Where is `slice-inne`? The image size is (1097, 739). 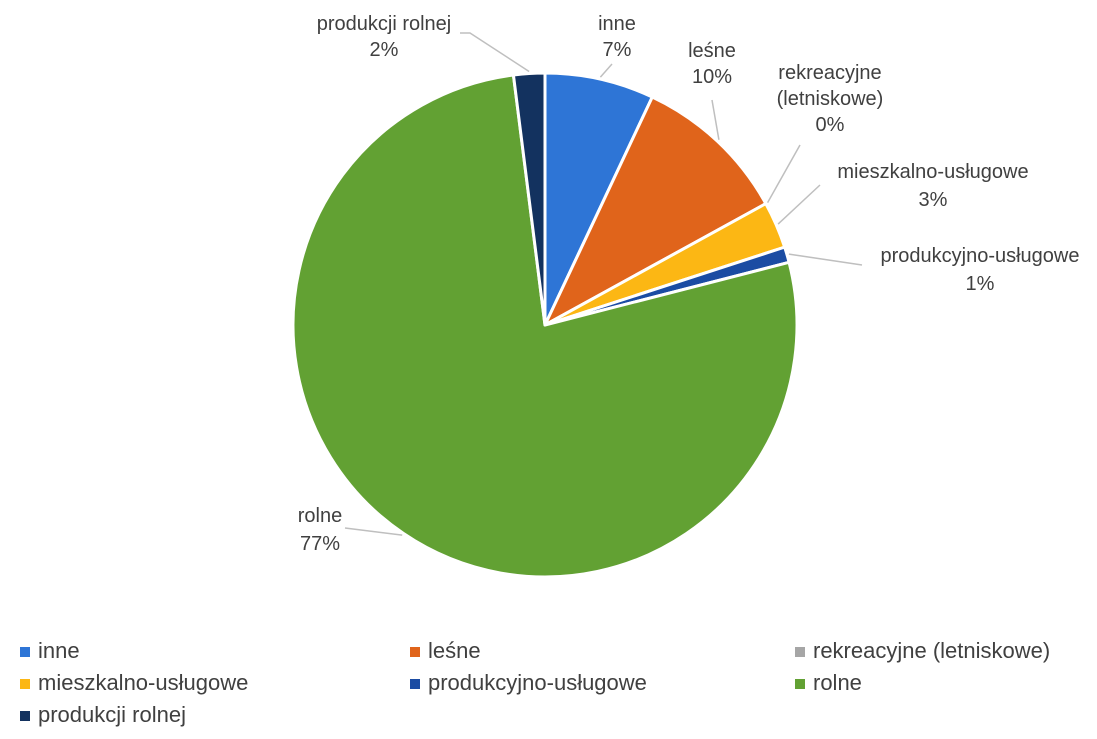
slice-inne is located at coordinates (598, 199).